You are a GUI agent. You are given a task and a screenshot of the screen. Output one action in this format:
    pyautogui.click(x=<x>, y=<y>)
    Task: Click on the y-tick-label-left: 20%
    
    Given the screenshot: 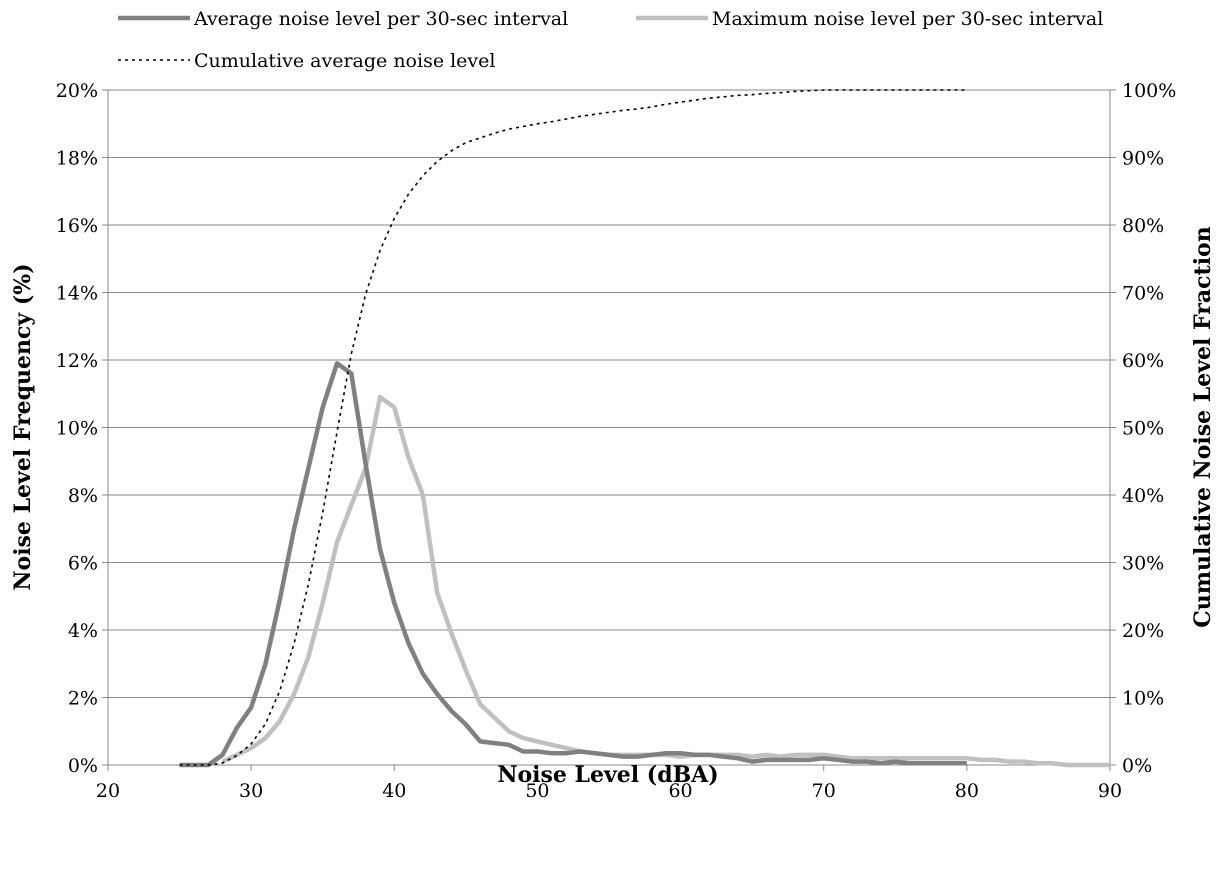 What is the action you would take?
    pyautogui.click(x=77, y=91)
    